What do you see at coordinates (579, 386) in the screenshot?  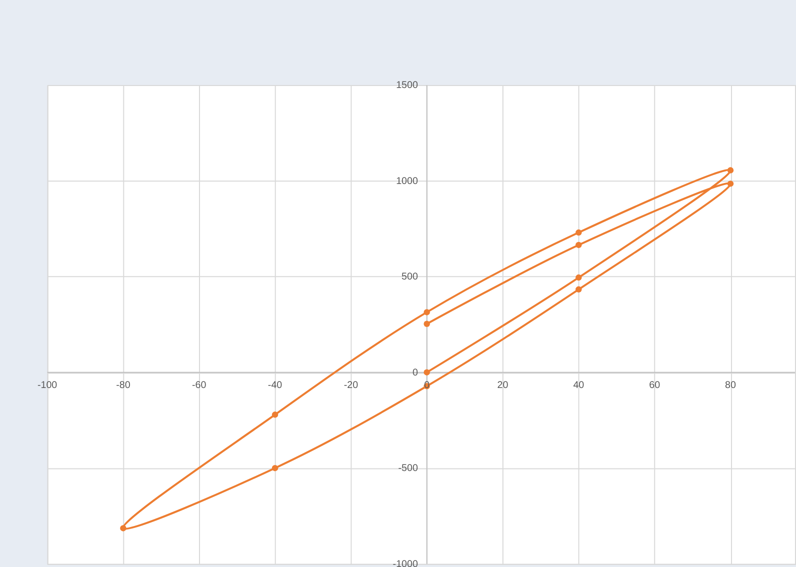 I see `x-tick-label: 40` at bounding box center [579, 386].